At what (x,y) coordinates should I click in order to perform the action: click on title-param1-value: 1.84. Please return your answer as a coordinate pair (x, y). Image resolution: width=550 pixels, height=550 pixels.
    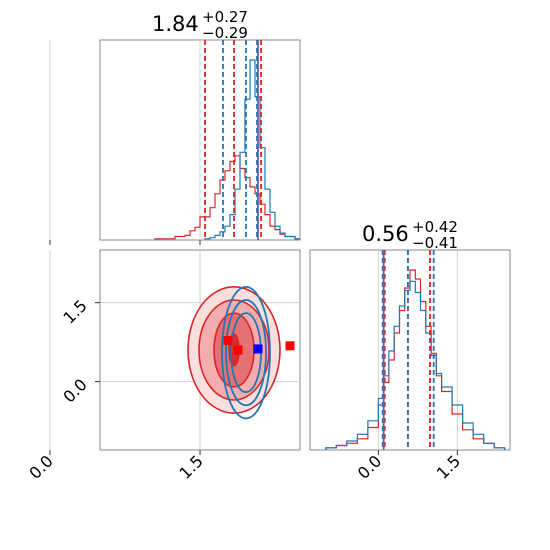
    Looking at the image, I should click on (175, 24).